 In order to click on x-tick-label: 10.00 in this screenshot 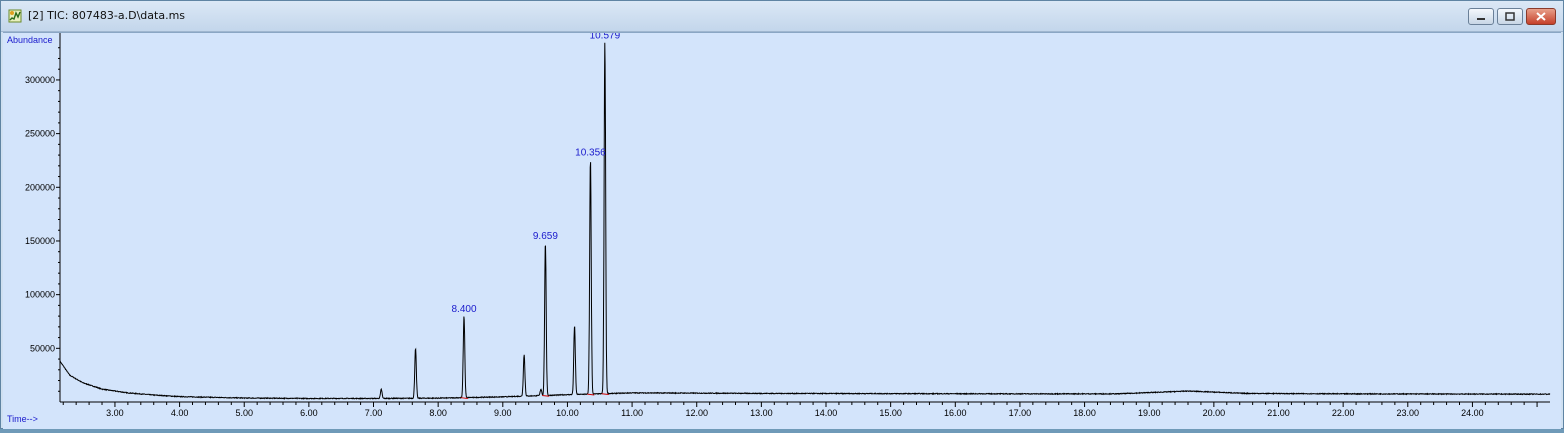, I will do `click(567, 413)`.